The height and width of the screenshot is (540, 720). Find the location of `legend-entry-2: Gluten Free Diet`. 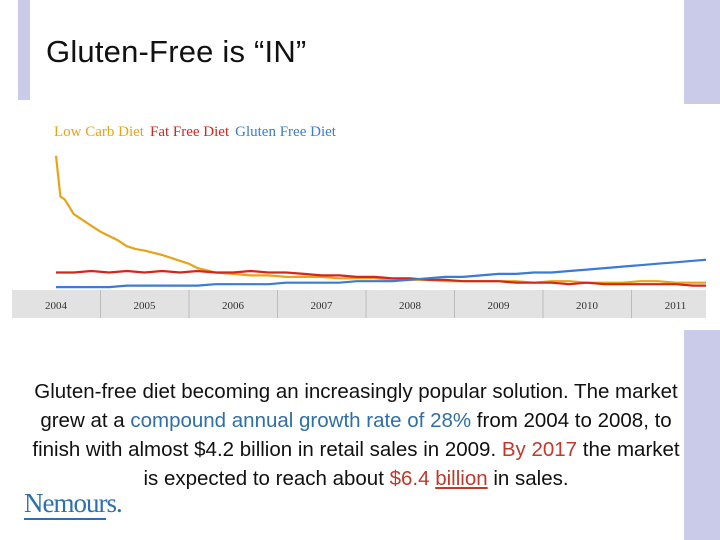

legend-entry-2: Gluten Free Diet is located at coordinates (286, 132).